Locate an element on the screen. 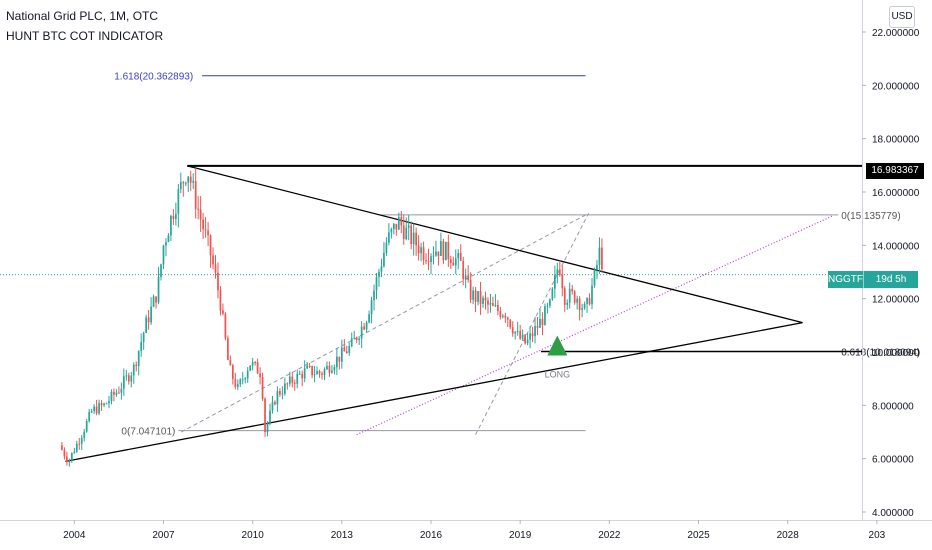  y-tick-label: 14.000000 is located at coordinates (896, 246).